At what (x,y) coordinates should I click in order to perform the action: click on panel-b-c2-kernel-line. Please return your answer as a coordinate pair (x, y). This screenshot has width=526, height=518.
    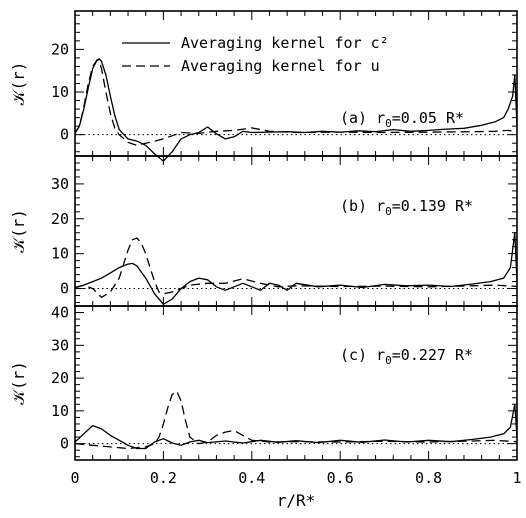
    Looking at the image, I should click on (296, 268).